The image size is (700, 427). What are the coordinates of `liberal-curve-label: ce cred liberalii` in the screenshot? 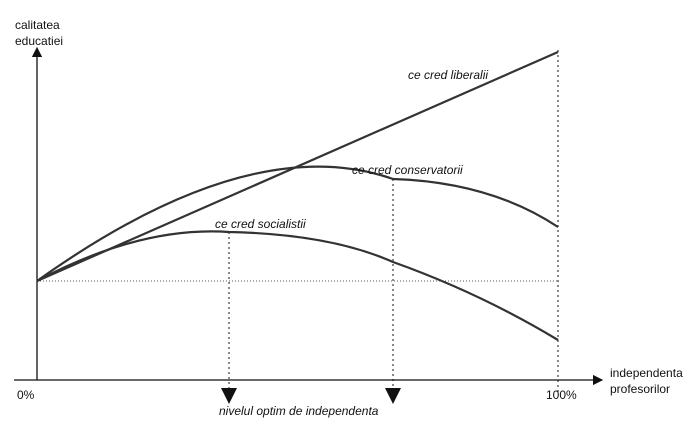 It's located at (448, 75).